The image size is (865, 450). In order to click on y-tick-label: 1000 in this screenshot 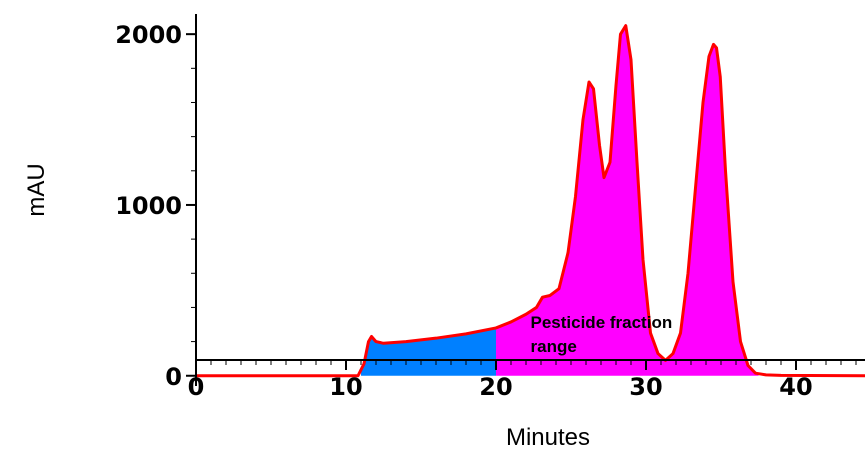, I will do `click(148, 206)`.